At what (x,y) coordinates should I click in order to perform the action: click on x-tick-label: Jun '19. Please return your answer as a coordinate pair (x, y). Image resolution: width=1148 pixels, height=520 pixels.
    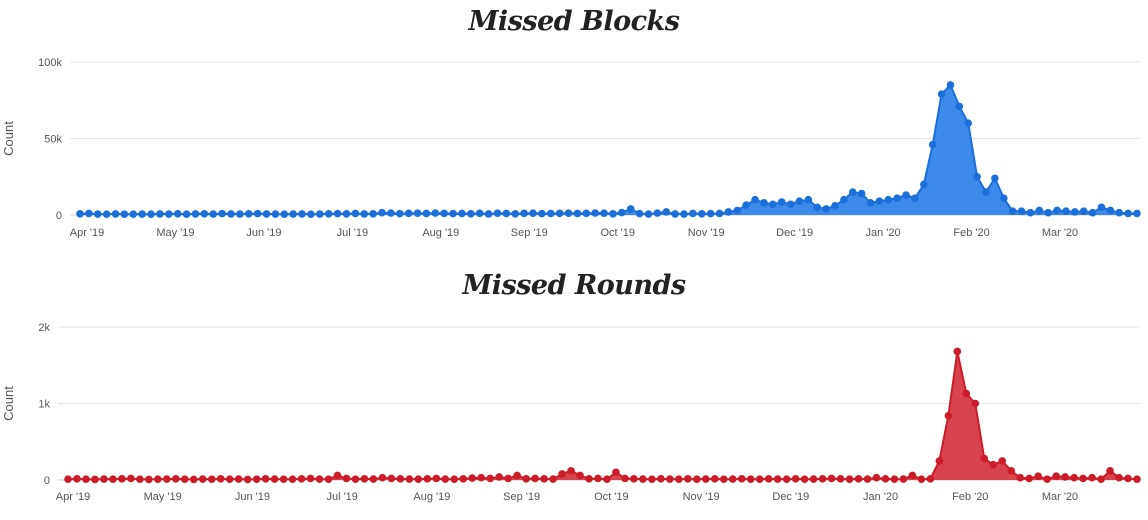
    Looking at the image, I should click on (252, 497).